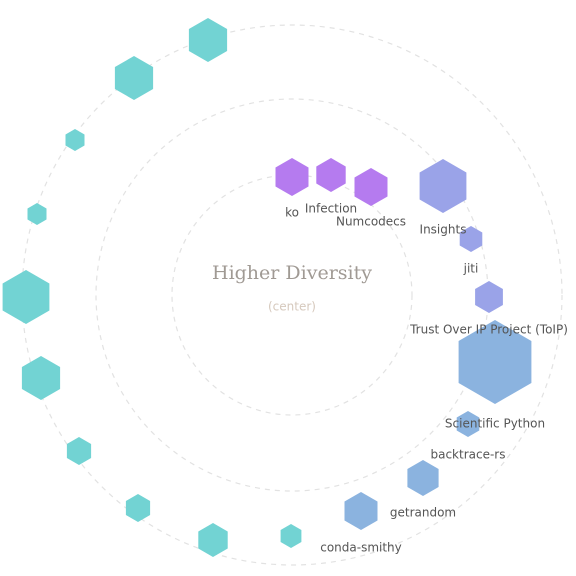 The height and width of the screenshot is (576, 576). I want to click on node-label: Trust Over IP Project (ToIP), so click(488, 330).